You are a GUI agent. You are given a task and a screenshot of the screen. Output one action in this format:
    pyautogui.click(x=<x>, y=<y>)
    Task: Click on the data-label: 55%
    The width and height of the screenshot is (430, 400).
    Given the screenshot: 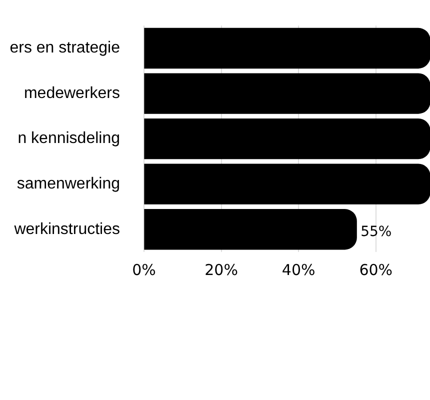 What is the action you would take?
    pyautogui.click(x=376, y=232)
    